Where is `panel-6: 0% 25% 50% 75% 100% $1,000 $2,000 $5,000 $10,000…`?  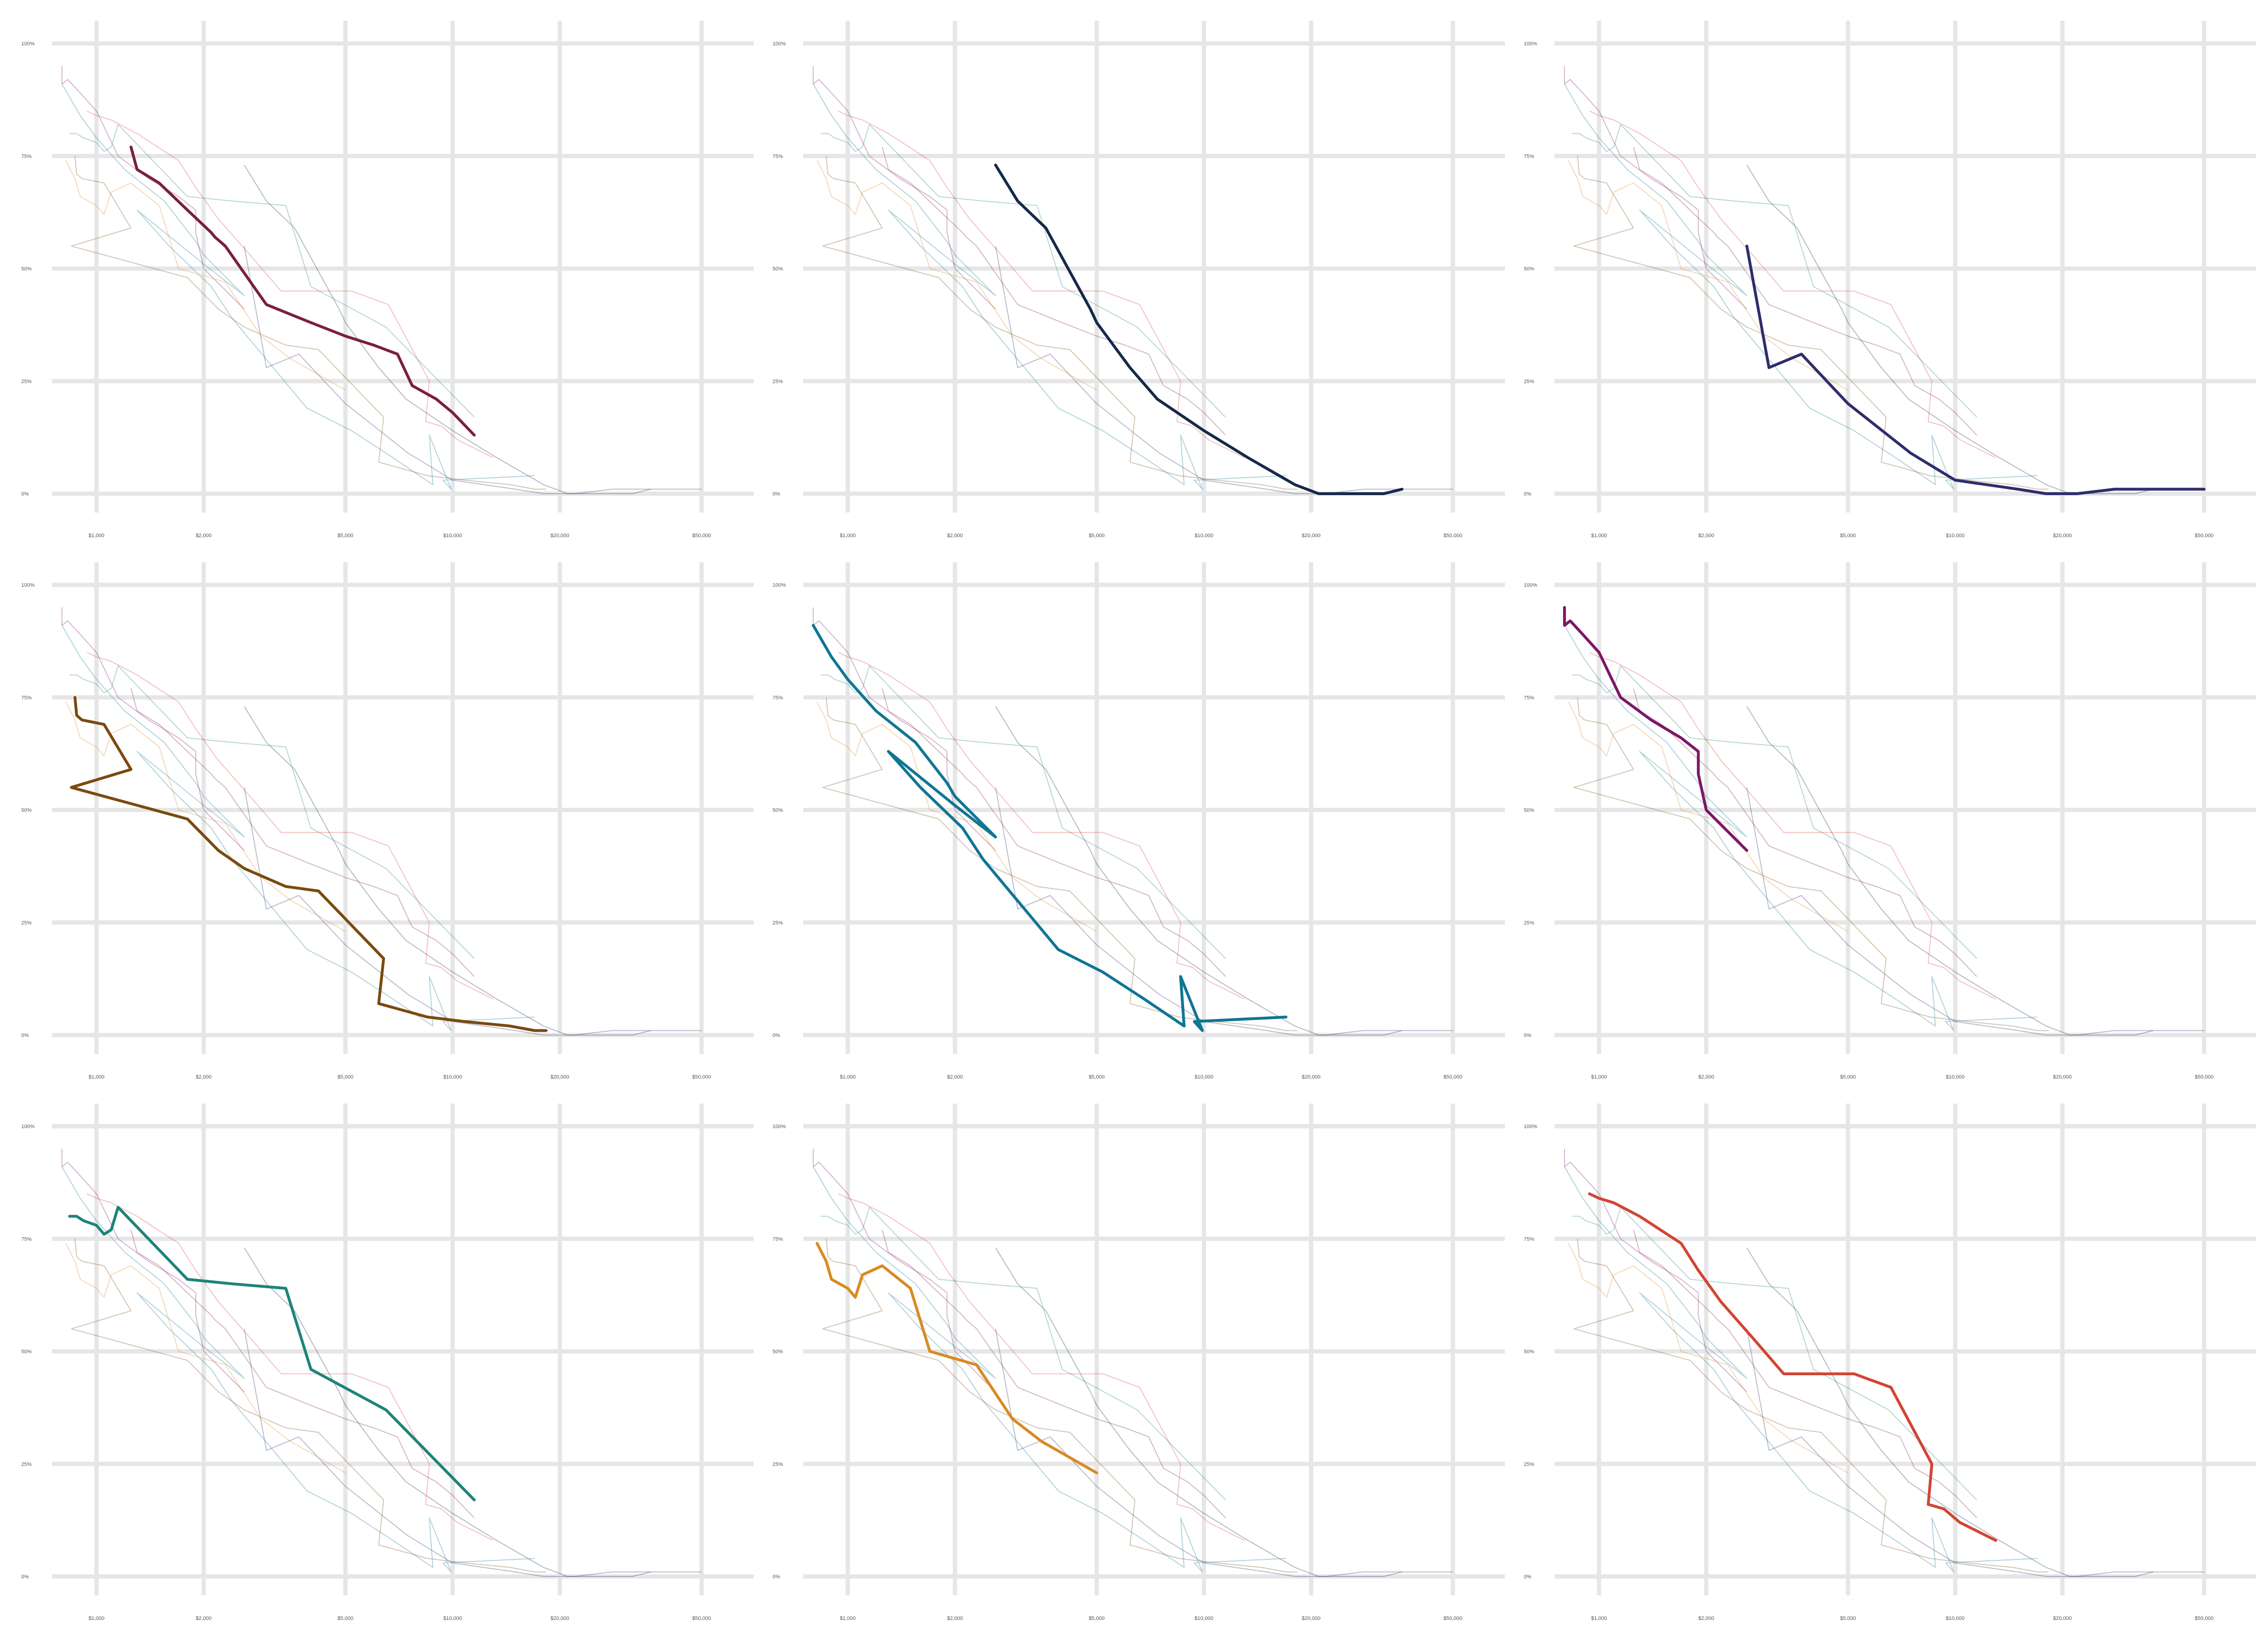 panel-6: 0% 25% 50% 75% 100% $1,000 $2,000 $5,000 $10,000… is located at coordinates (1890, 821).